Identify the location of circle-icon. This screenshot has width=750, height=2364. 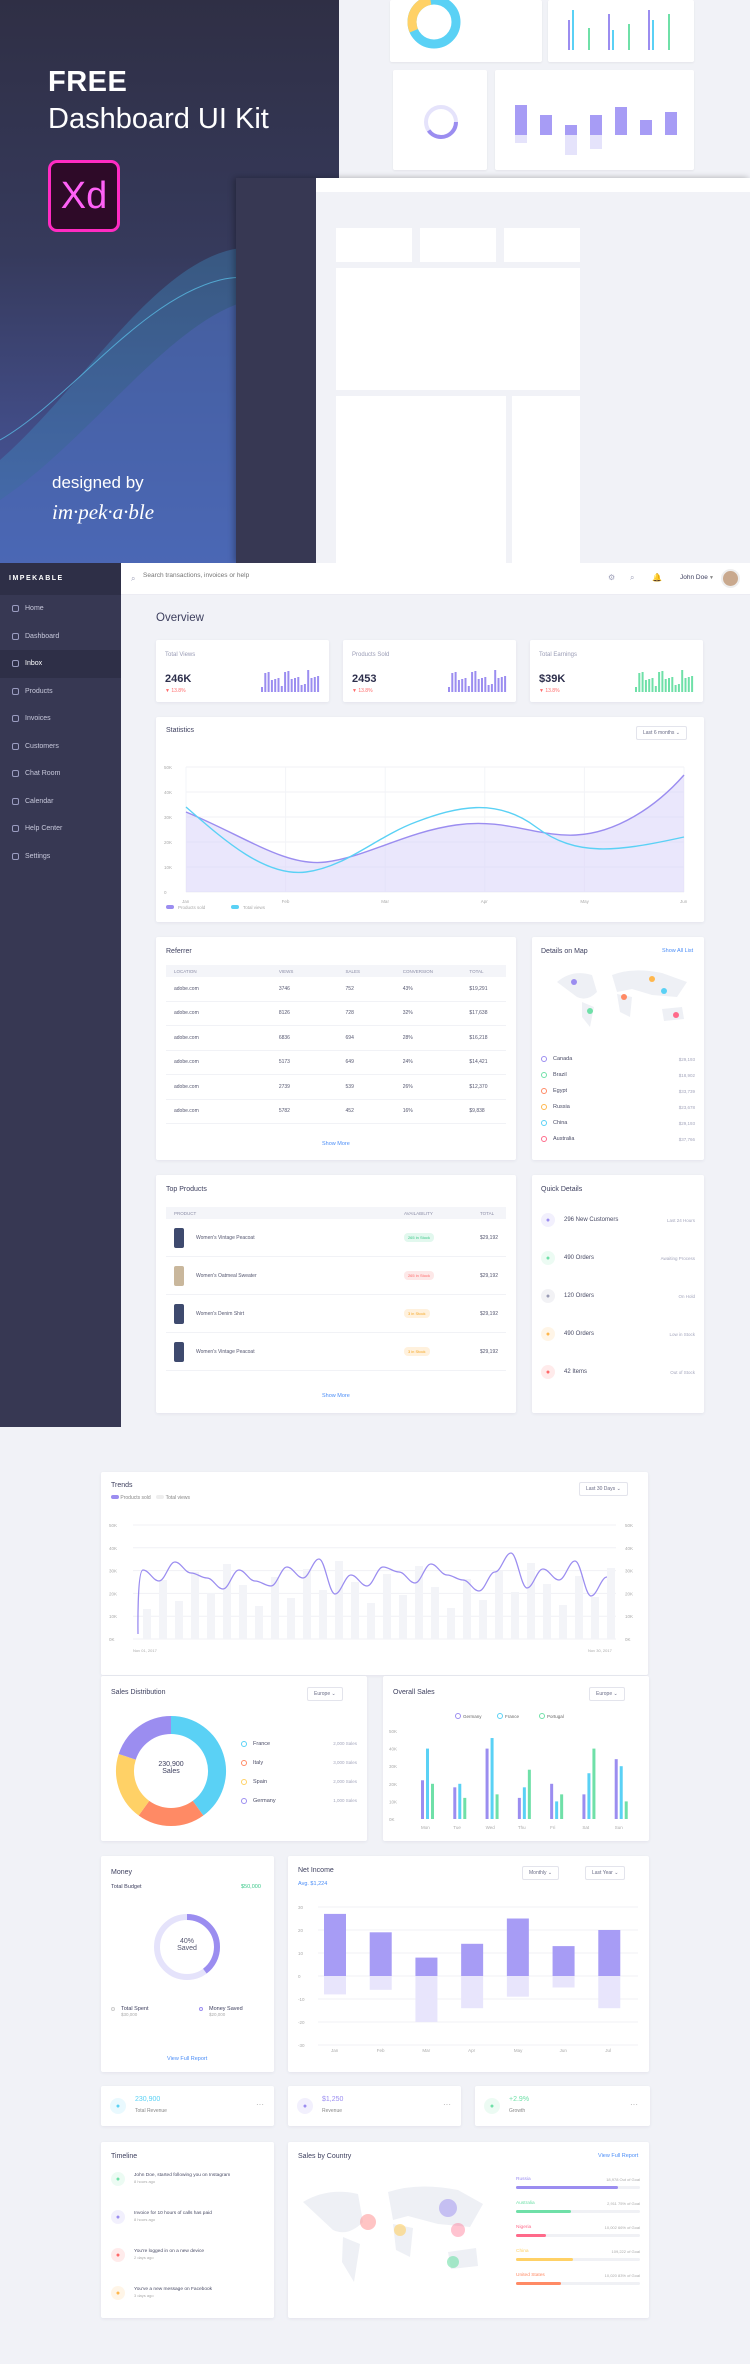
(244, 1762).